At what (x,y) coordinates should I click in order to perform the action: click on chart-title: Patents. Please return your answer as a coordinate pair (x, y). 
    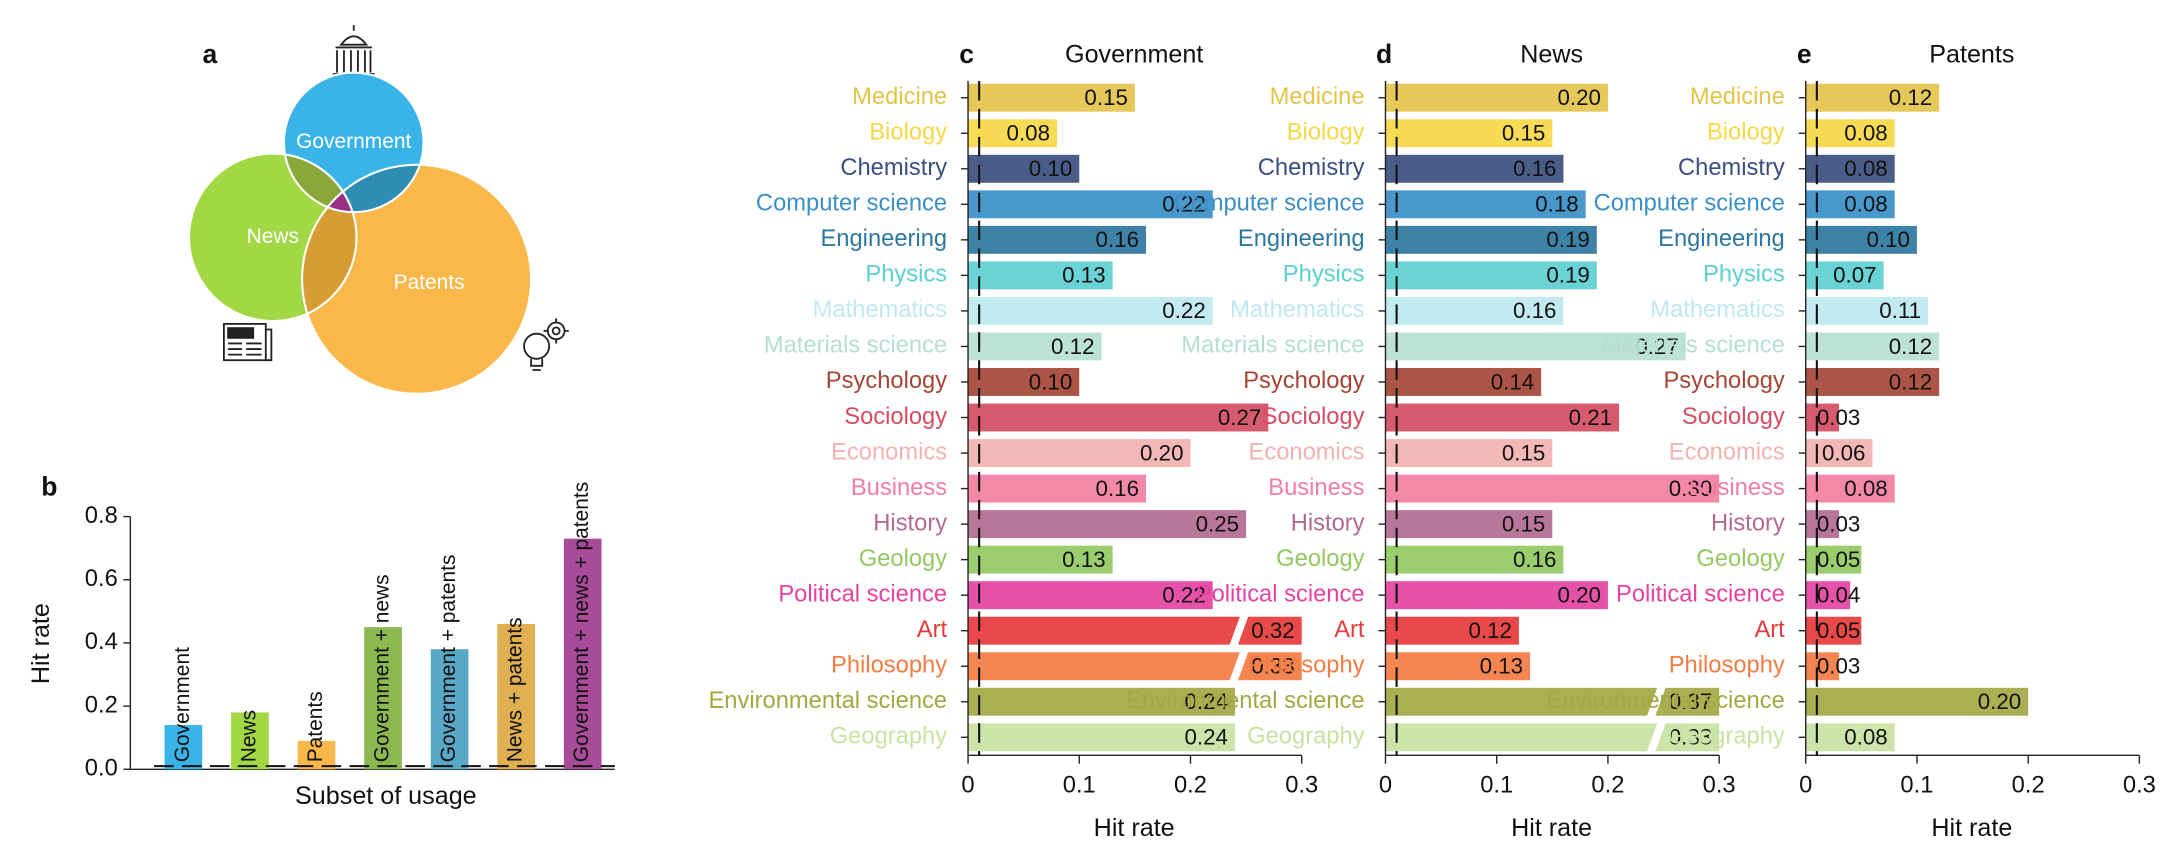
    Looking at the image, I should click on (1971, 54).